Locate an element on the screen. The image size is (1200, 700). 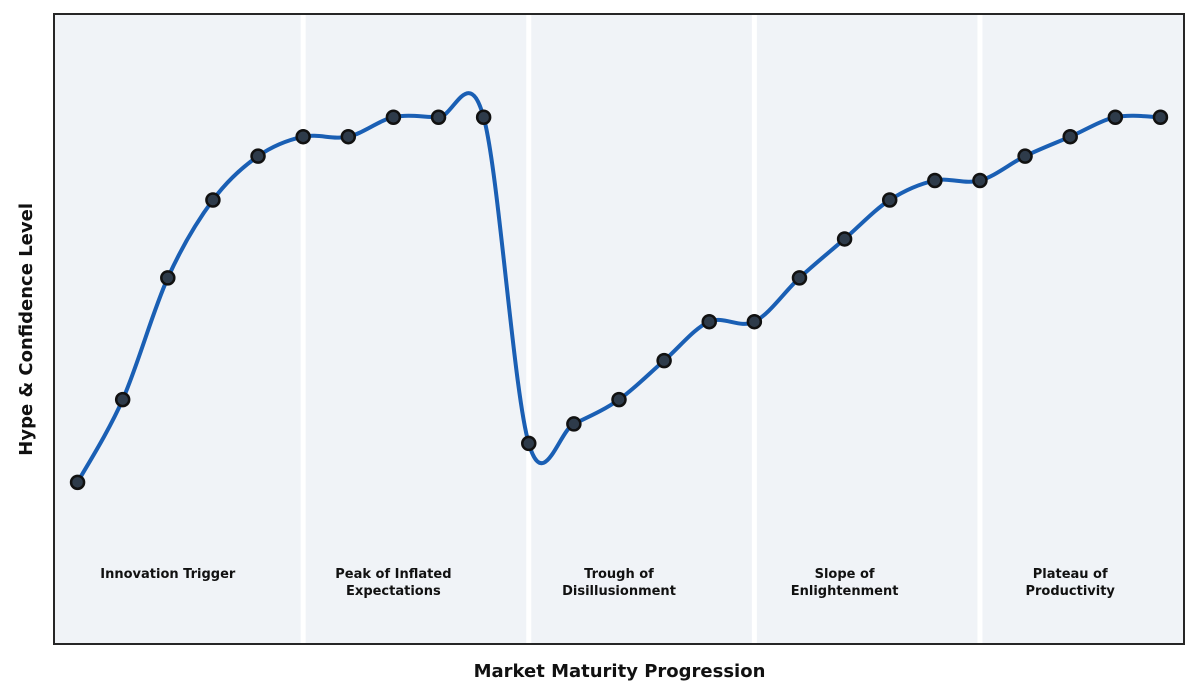
phase-label-line: Innovation Trigger is located at coordinates (168, 574).